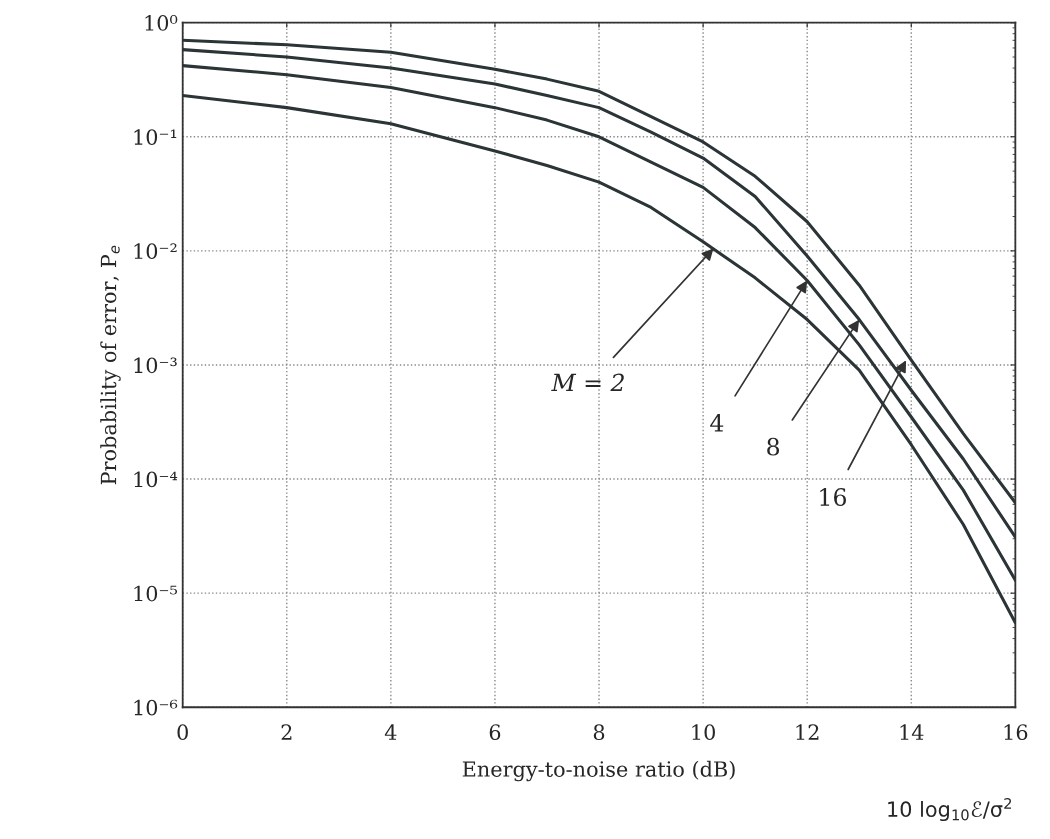 Image resolution: width=1050 pixels, height=839 pixels. I want to click on y-axis-title: Probability of error, P$_{e}$, so click(110, 365).